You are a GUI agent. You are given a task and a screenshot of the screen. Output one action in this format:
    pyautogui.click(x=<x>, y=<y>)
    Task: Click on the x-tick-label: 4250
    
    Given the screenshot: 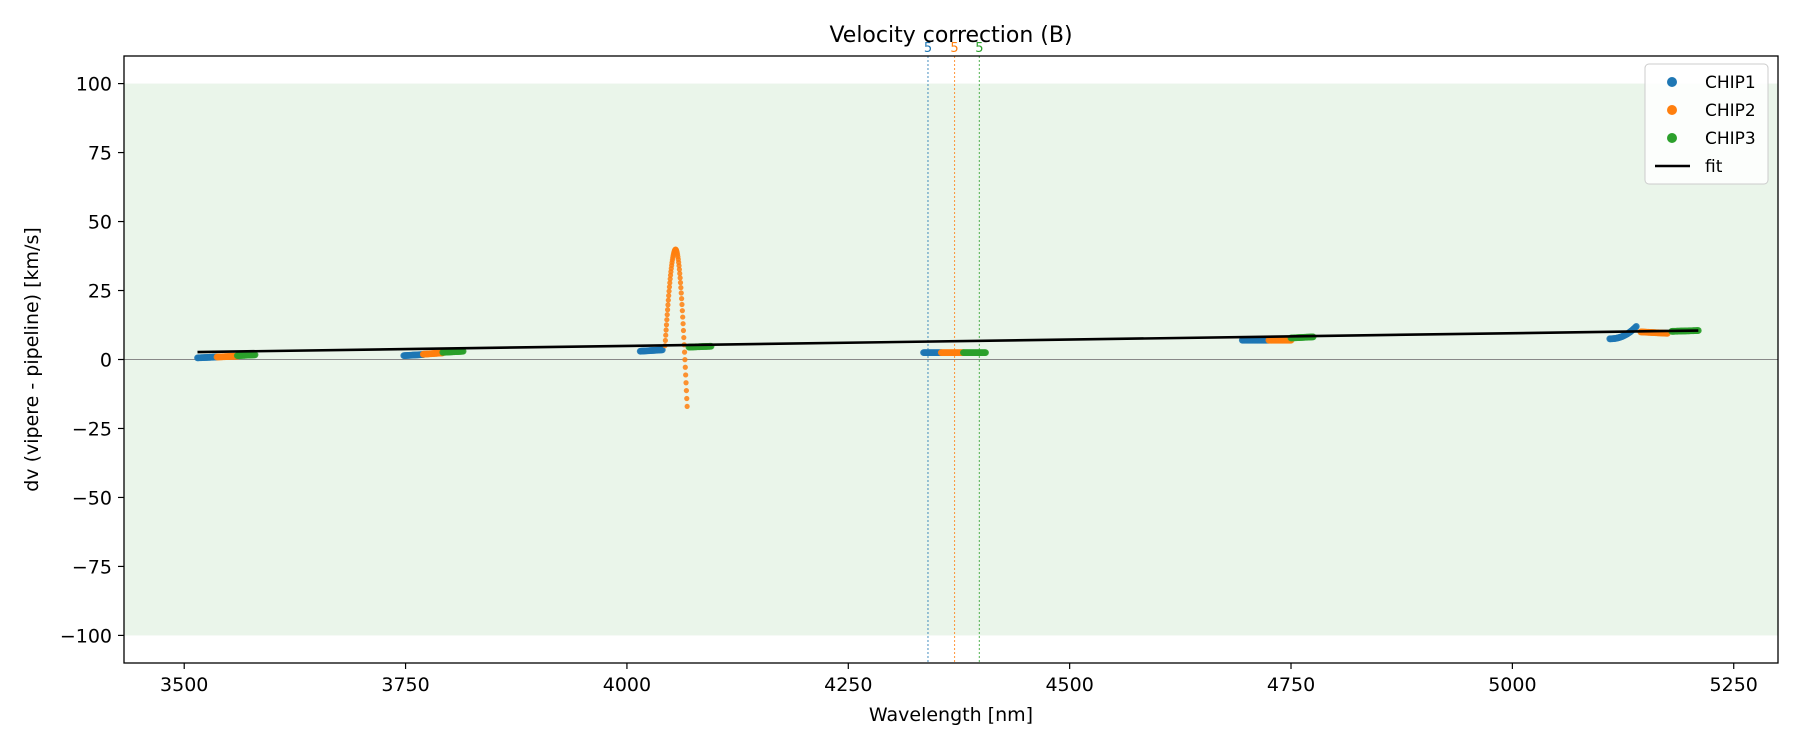 What is the action you would take?
    pyautogui.click(x=848, y=685)
    